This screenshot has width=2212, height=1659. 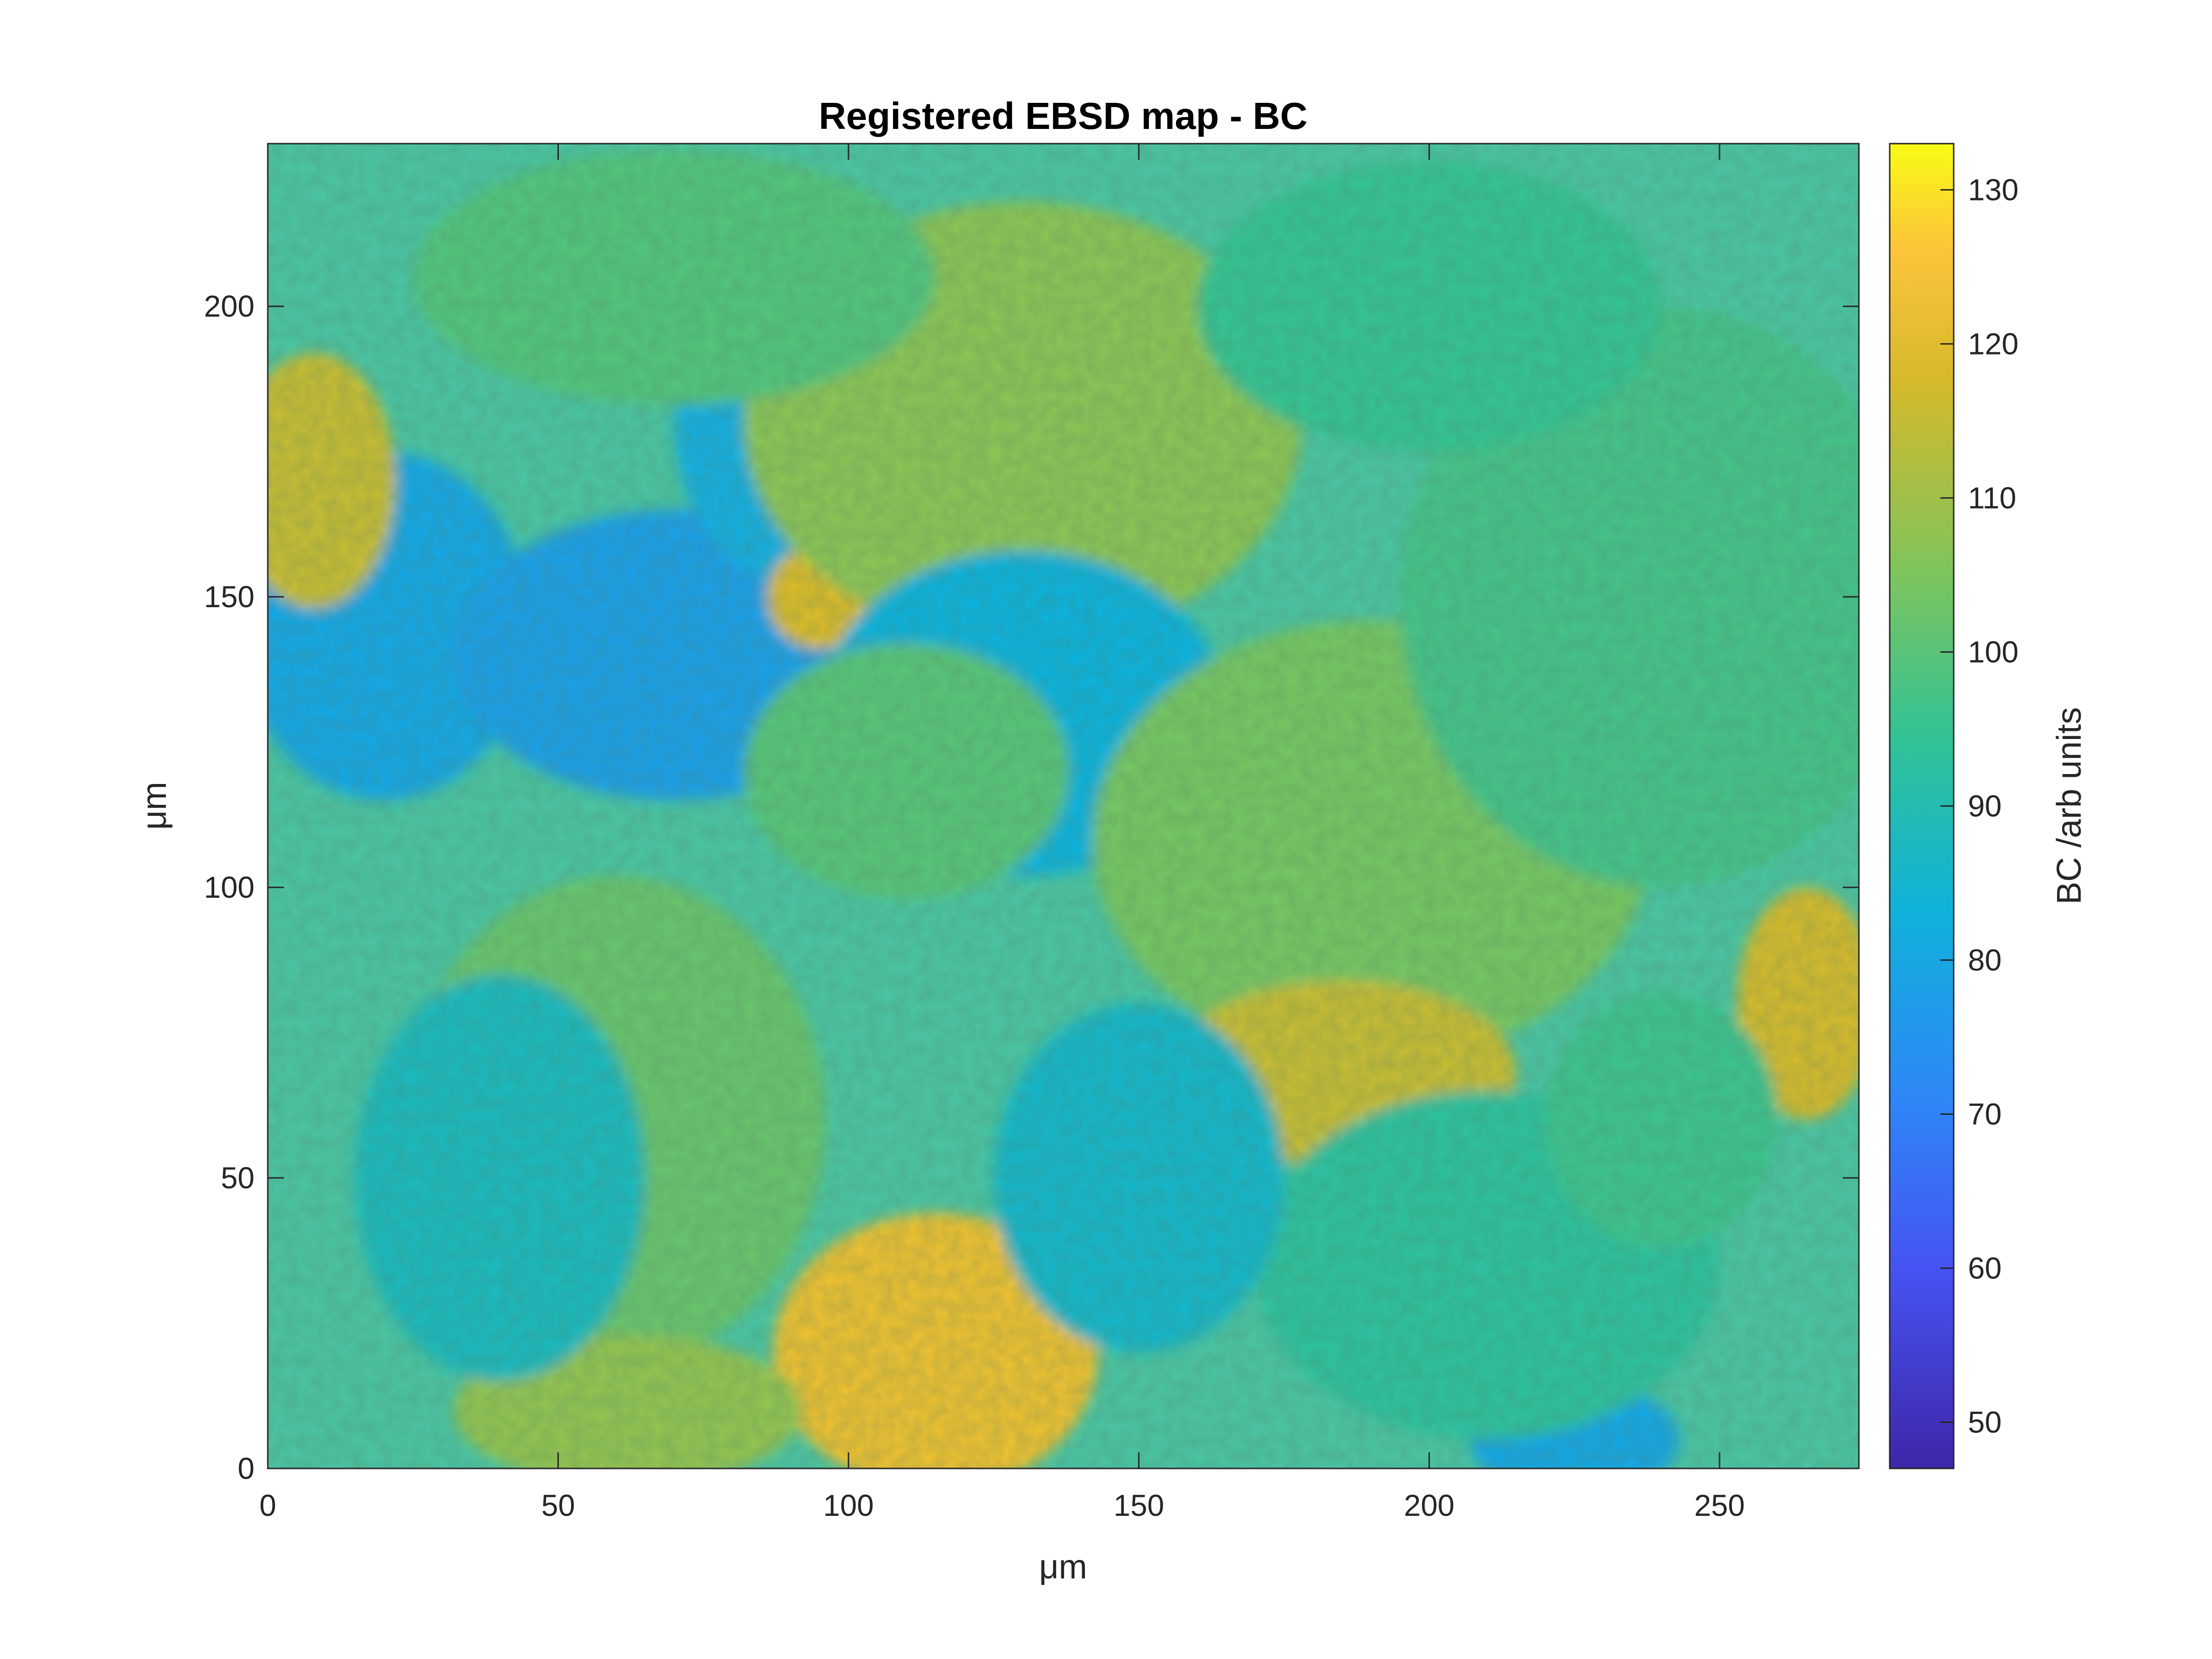 What do you see at coordinates (238, 1178) in the screenshot?
I see `y-tick-label: 50` at bounding box center [238, 1178].